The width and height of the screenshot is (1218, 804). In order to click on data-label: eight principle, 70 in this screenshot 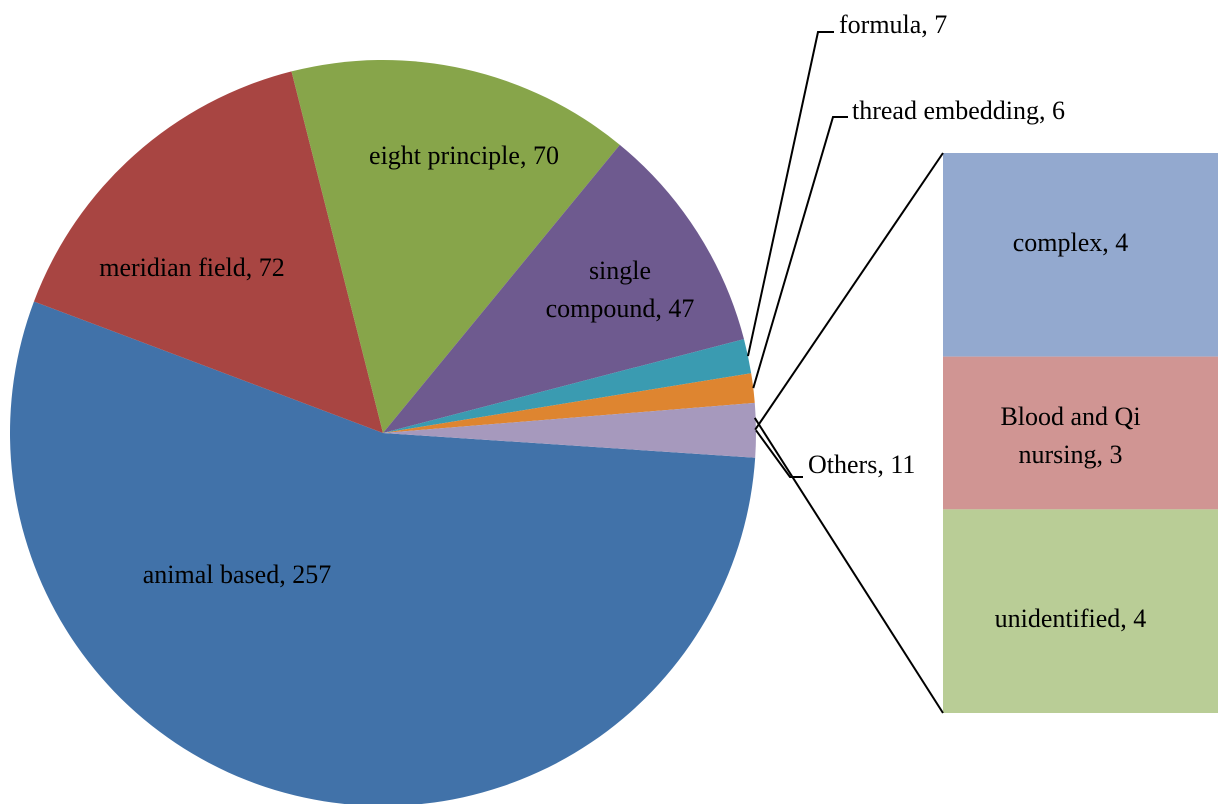, I will do `click(464, 155)`.